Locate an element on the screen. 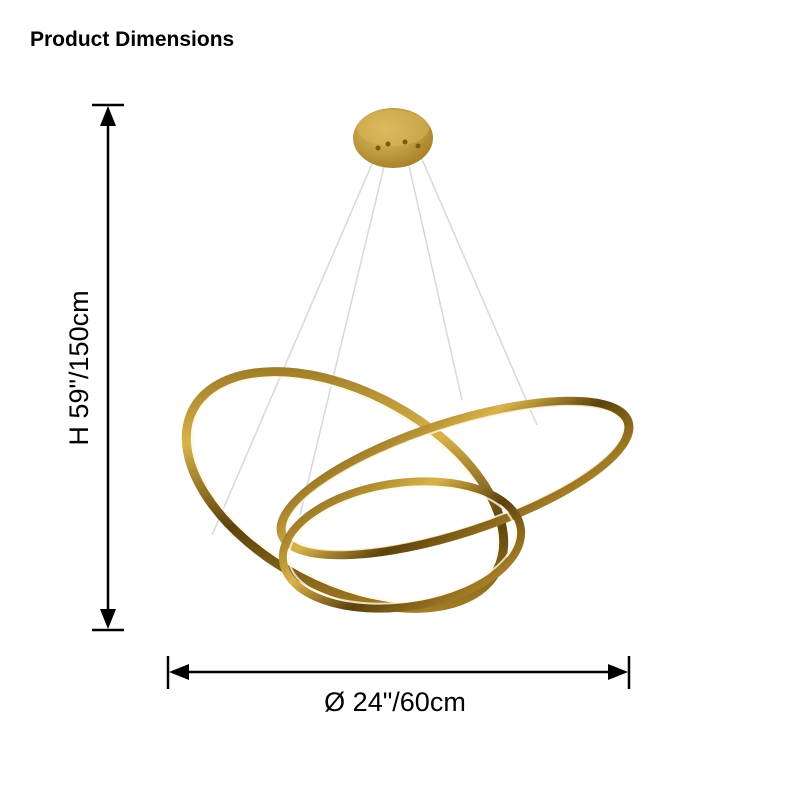  diameter-label: Ø 24"/60cm is located at coordinates (395, 702).